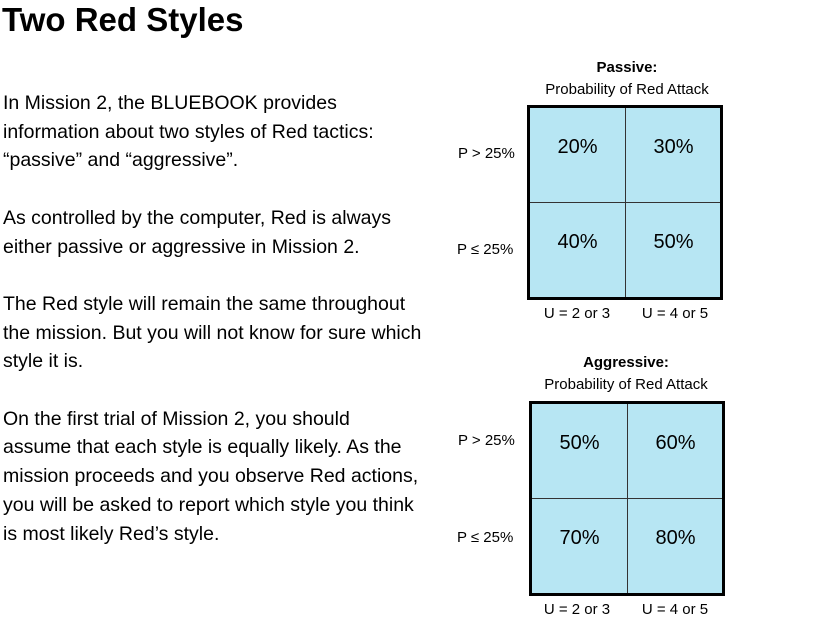 The height and width of the screenshot is (620, 833). I want to click on aggressive-cell-high-u23: 50%, so click(579, 442).